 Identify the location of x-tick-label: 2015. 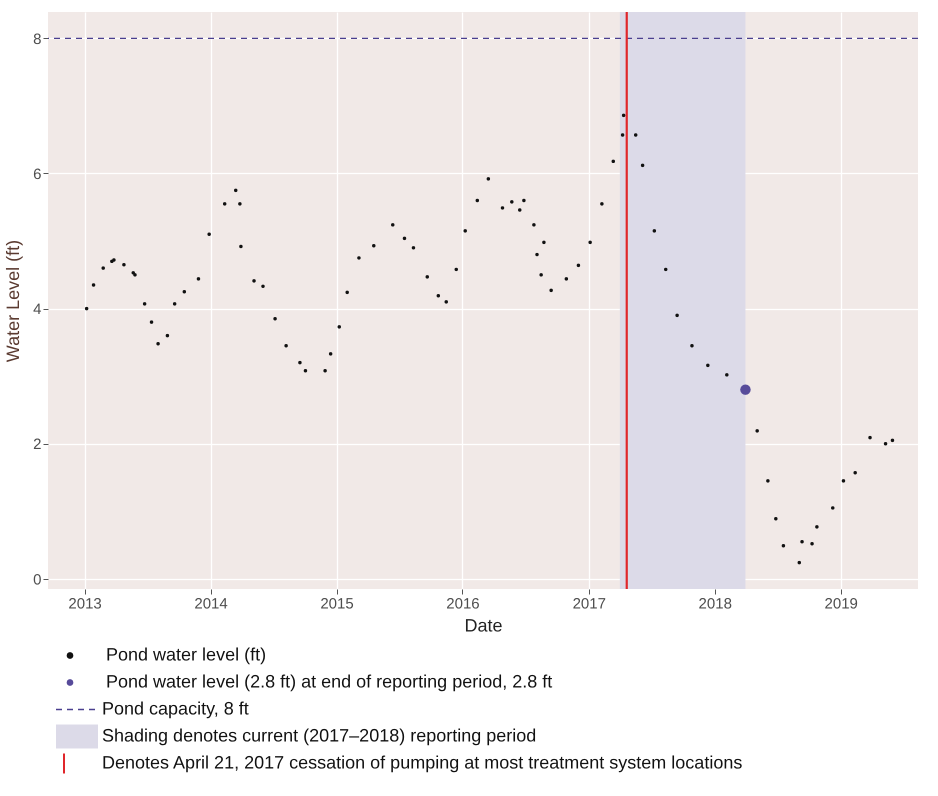
(337, 604).